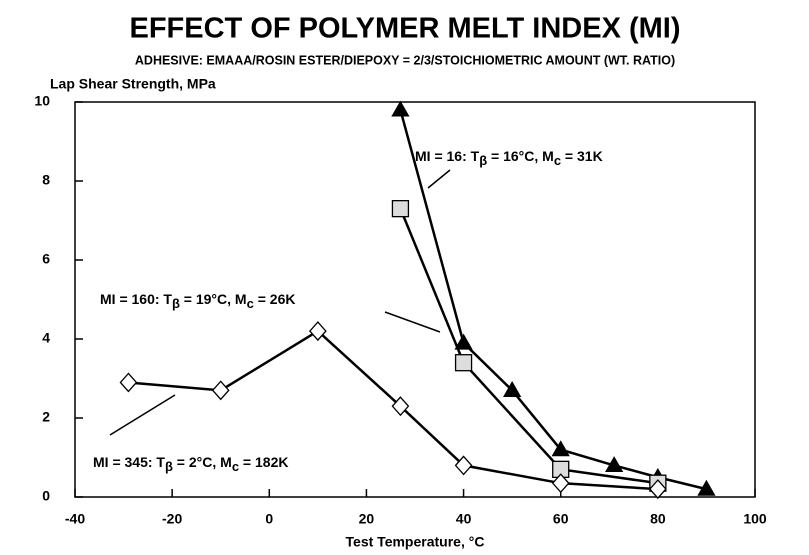 This screenshot has width=809, height=555. What do you see at coordinates (367, 519) in the screenshot?
I see `x-tick-label: 20` at bounding box center [367, 519].